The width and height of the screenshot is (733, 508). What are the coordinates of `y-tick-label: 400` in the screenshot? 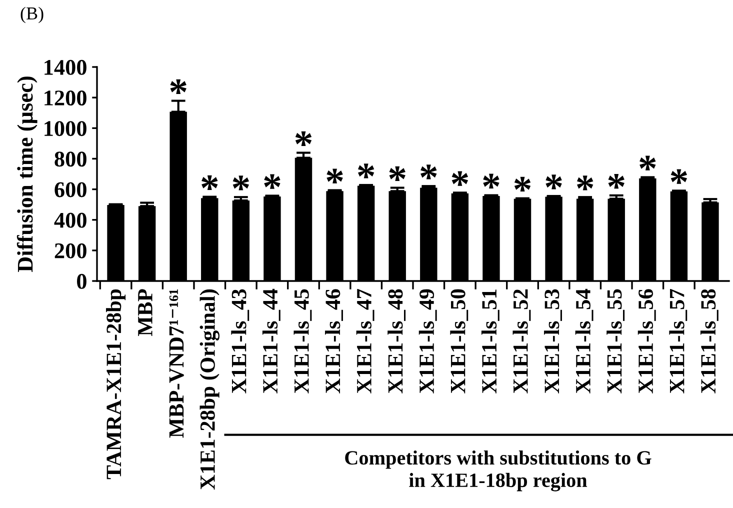 It's located at (70, 220).